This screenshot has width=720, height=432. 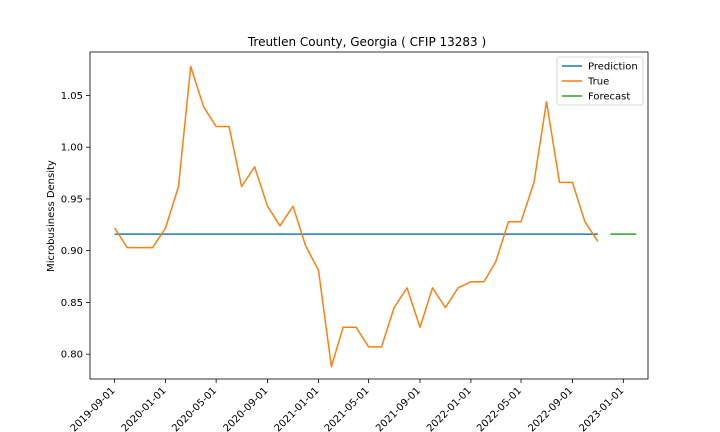 What do you see at coordinates (72, 96) in the screenshot?
I see `y-tick-label: 1.05` at bounding box center [72, 96].